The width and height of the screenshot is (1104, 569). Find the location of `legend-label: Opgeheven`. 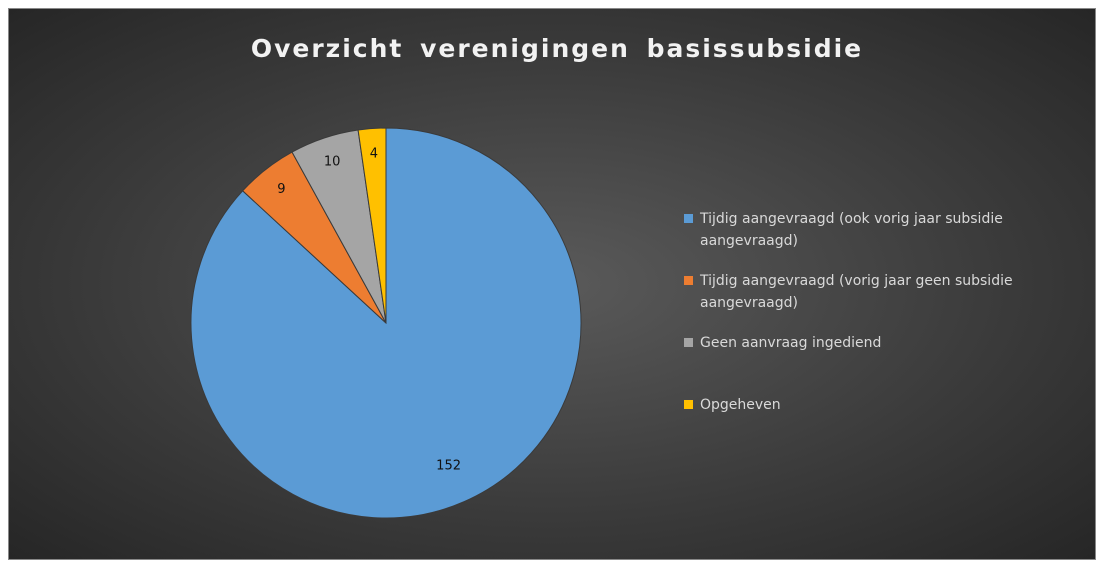

legend-label: Opgeheven is located at coordinates (740, 405).